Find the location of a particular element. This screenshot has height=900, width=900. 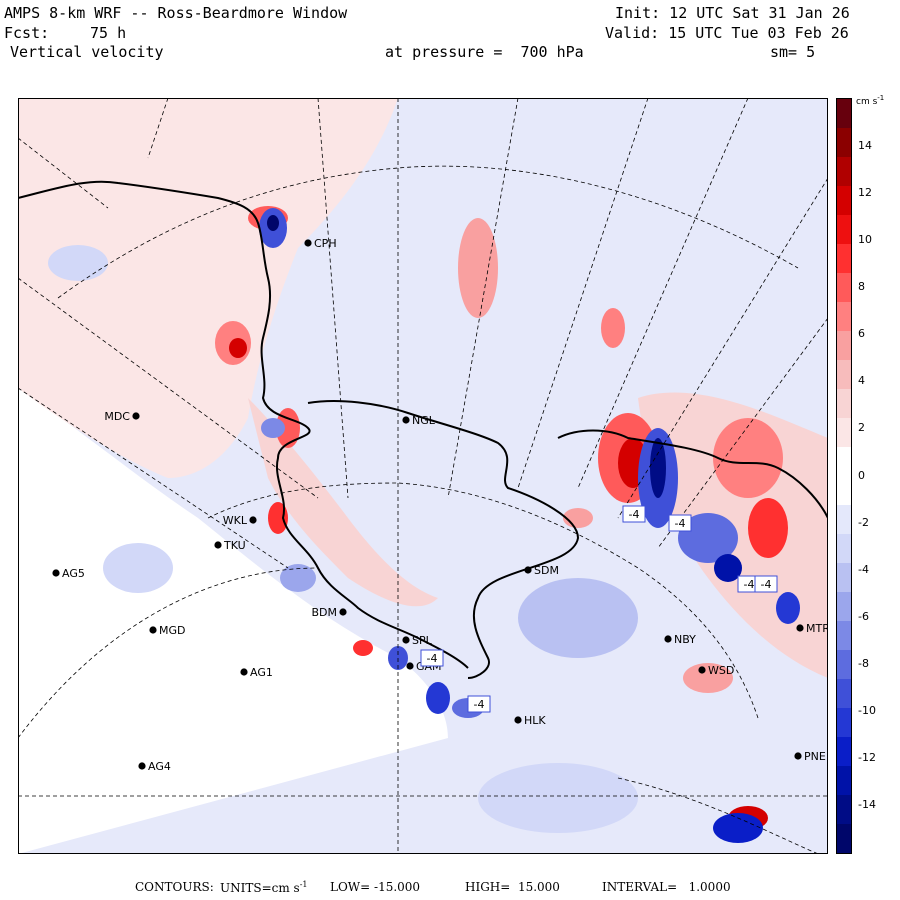

station-marker: AG4 is located at coordinates (154, 766).